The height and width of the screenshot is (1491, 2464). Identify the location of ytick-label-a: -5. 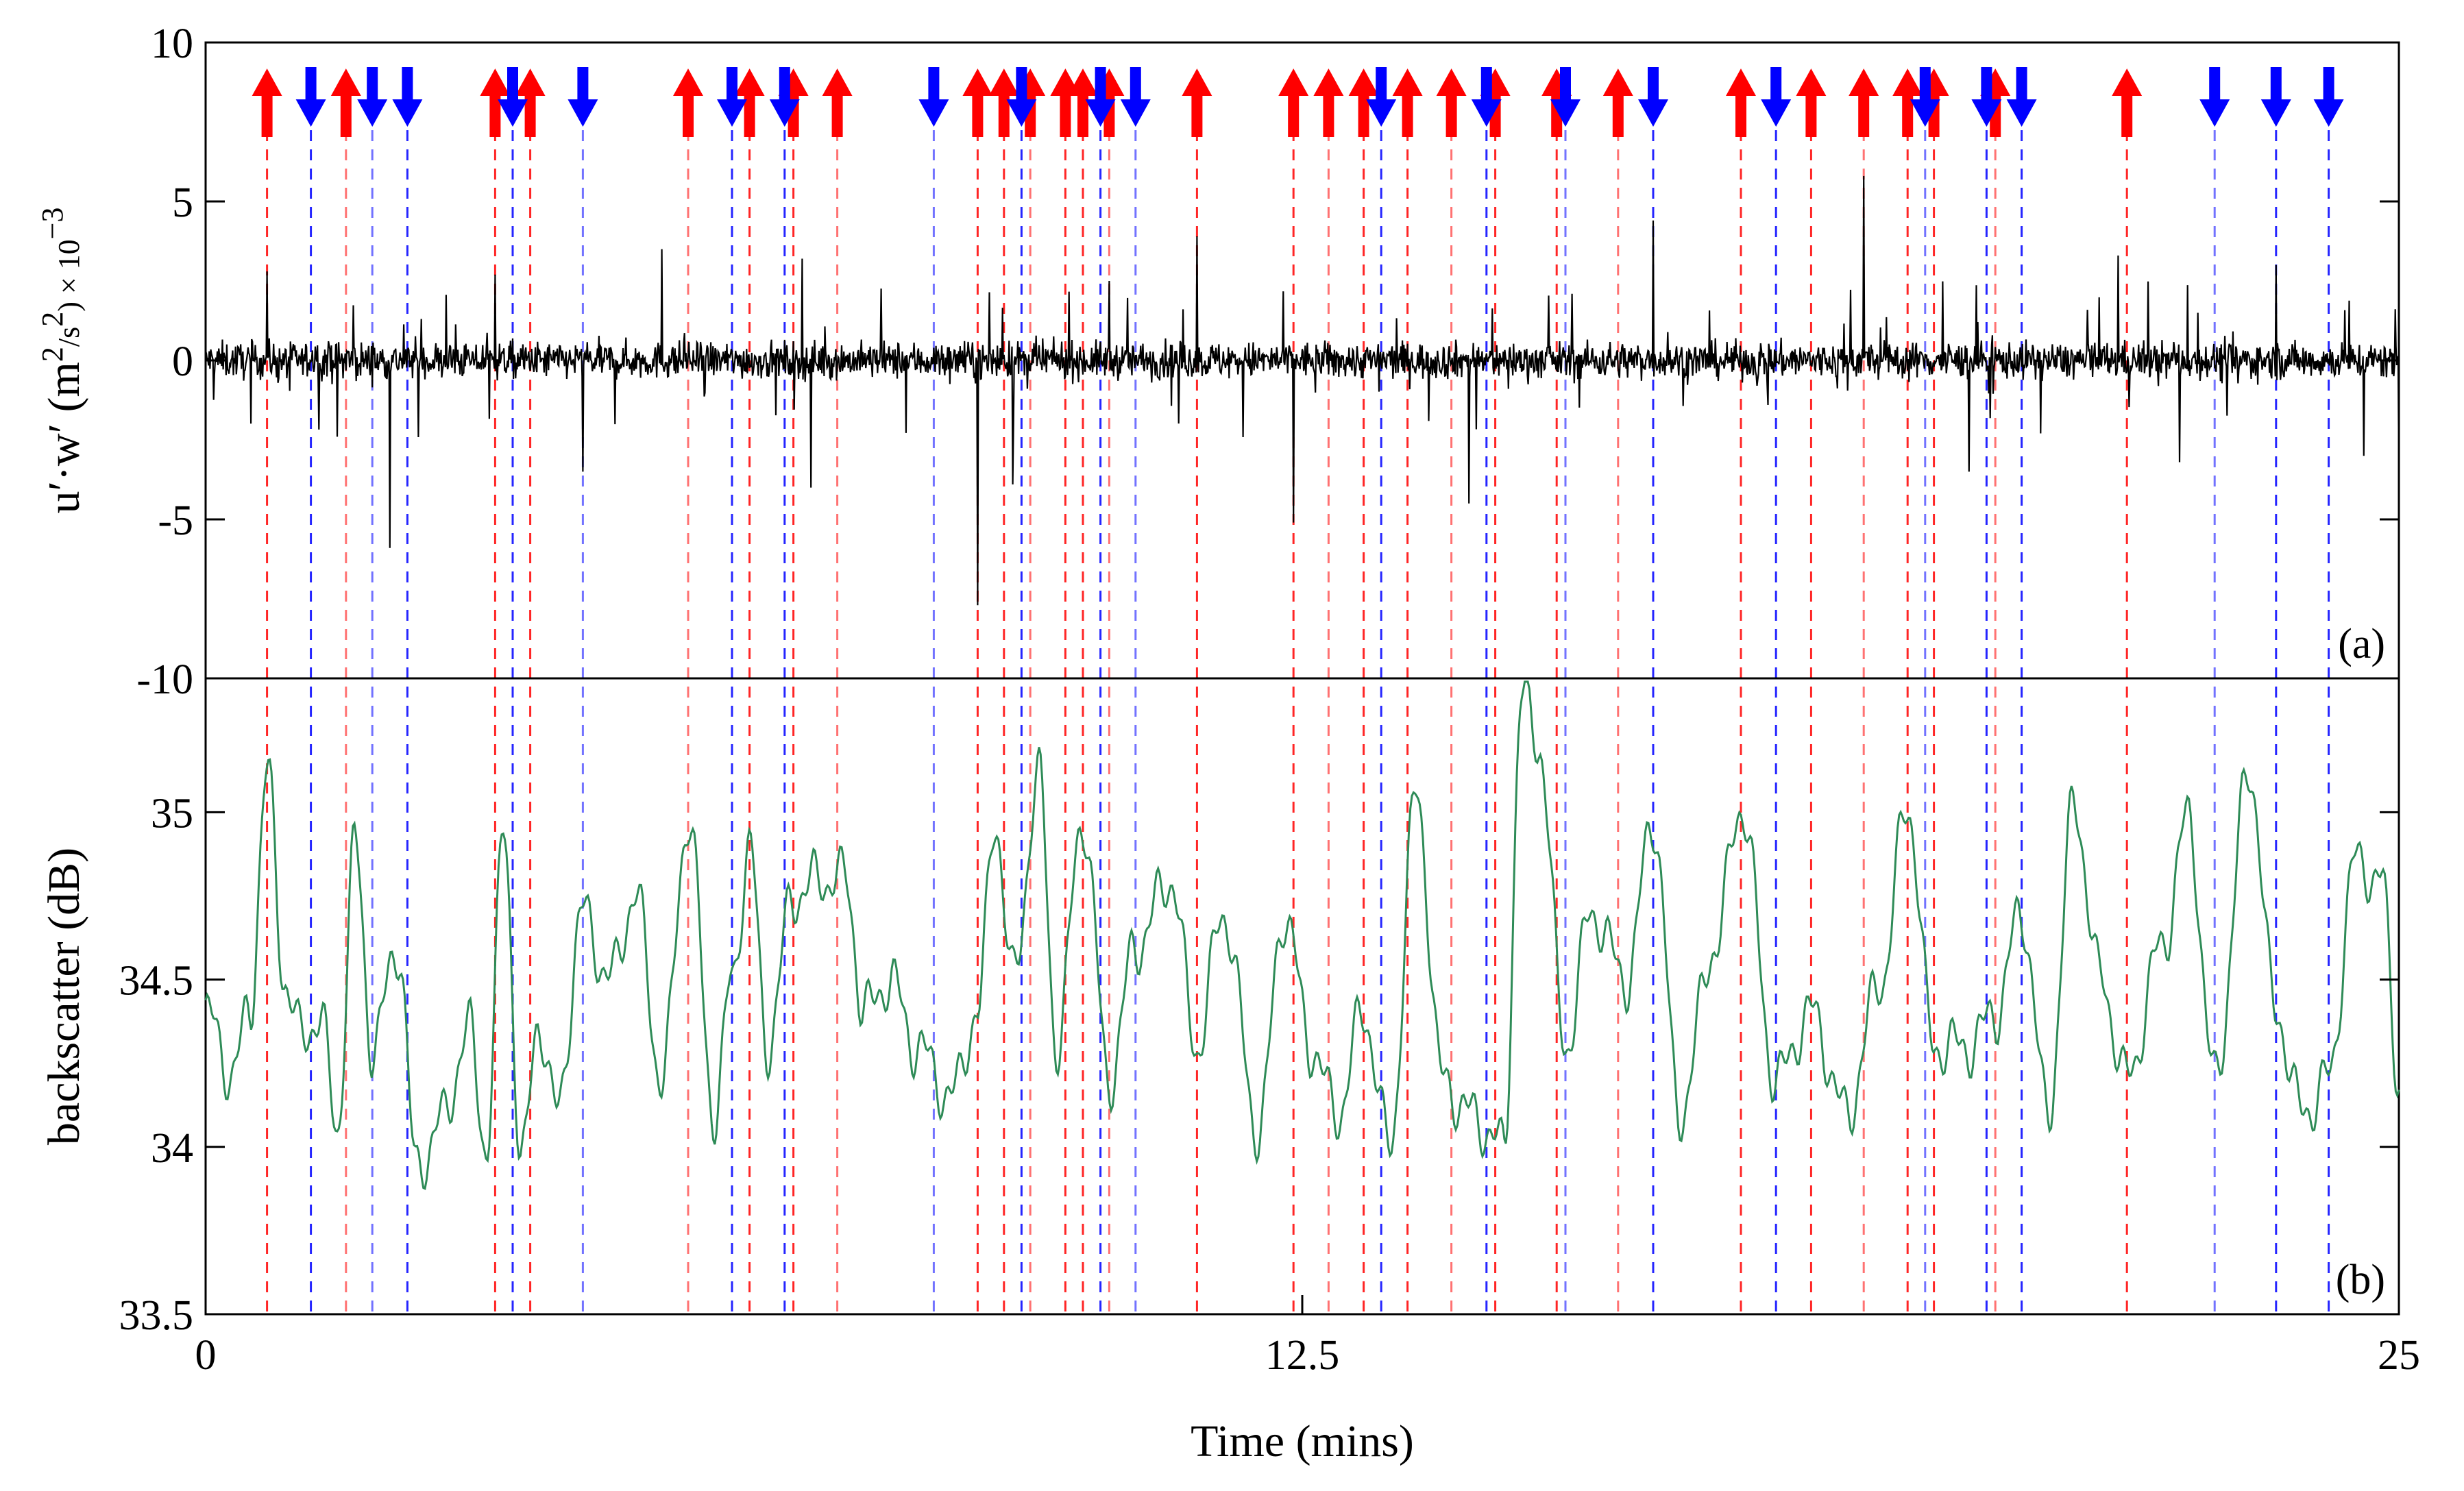
(176, 520).